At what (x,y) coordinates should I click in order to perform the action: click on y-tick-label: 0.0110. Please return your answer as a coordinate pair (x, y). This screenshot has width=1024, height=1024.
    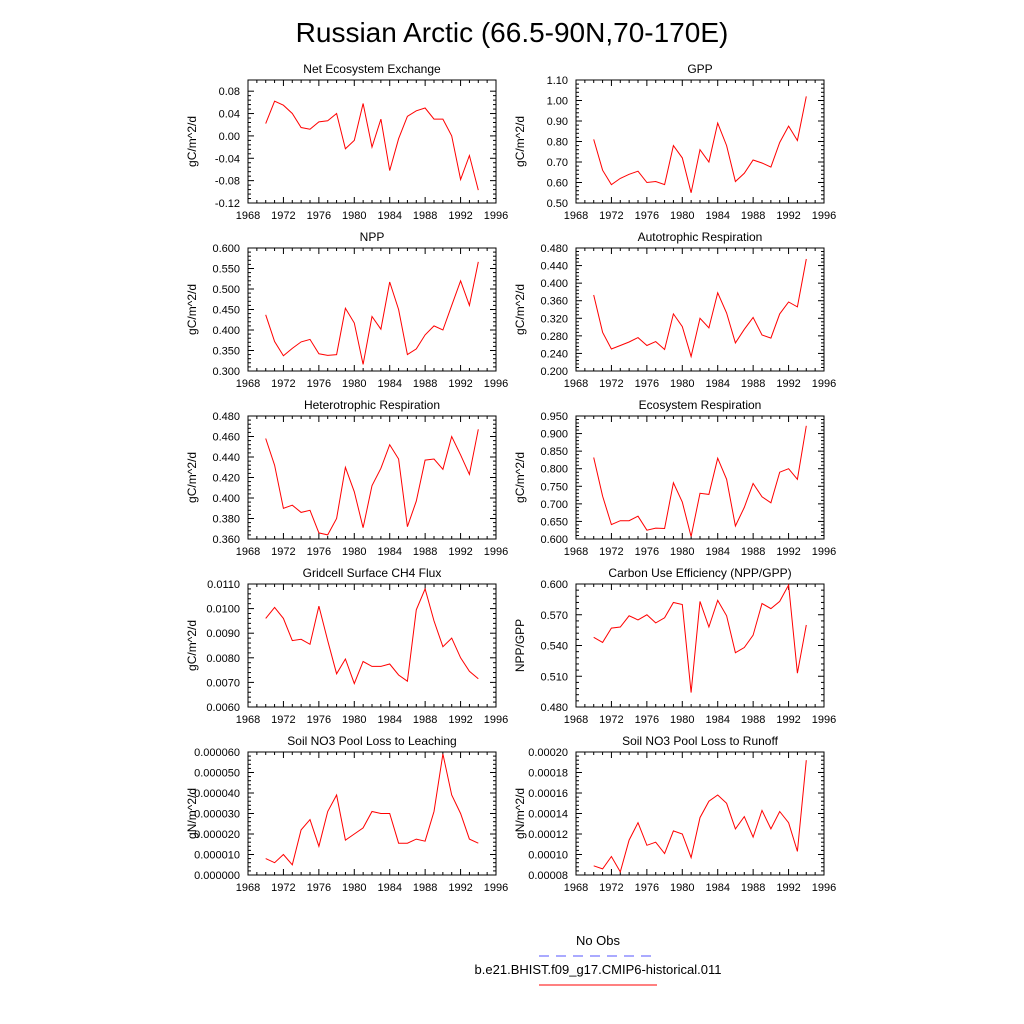
    Looking at the image, I should click on (223, 585).